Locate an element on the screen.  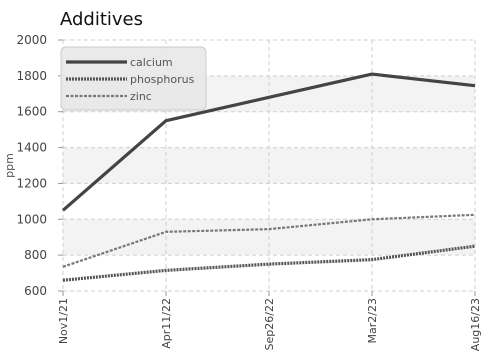
y-tick-label: 1400 is located at coordinates (31, 148).